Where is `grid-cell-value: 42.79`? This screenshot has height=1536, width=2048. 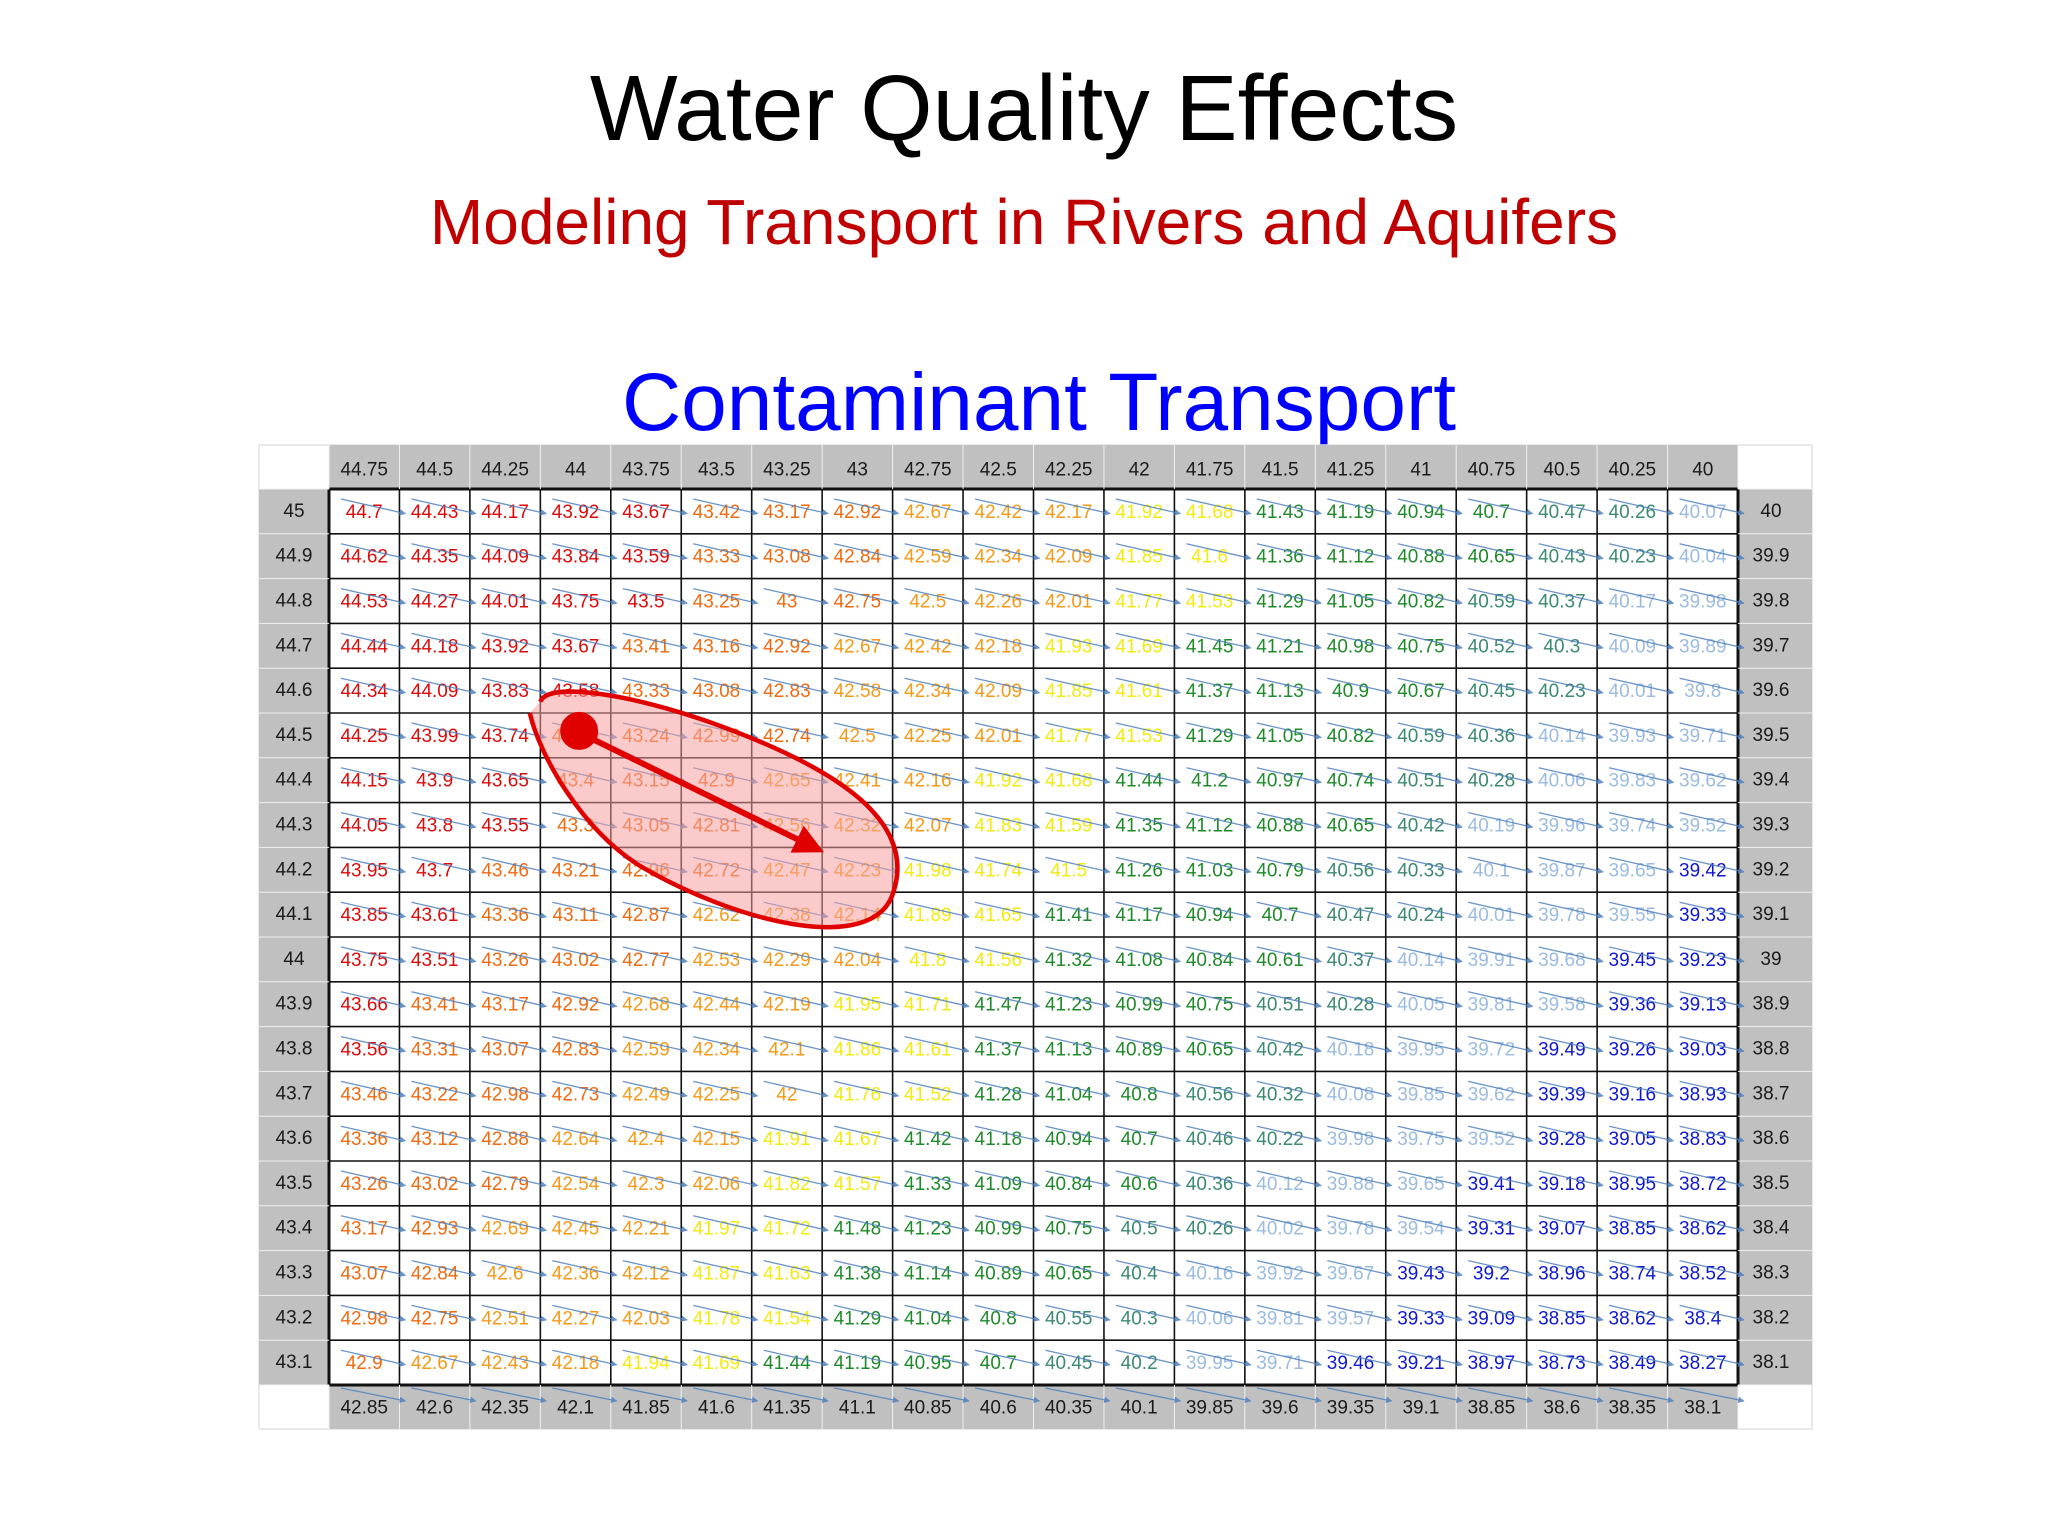
grid-cell-value: 42.79 is located at coordinates (505, 1184).